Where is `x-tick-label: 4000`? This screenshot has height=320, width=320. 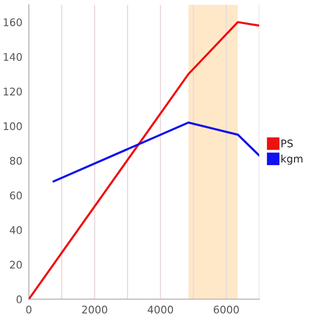
x-tick-label: 4000 is located at coordinates (161, 310).